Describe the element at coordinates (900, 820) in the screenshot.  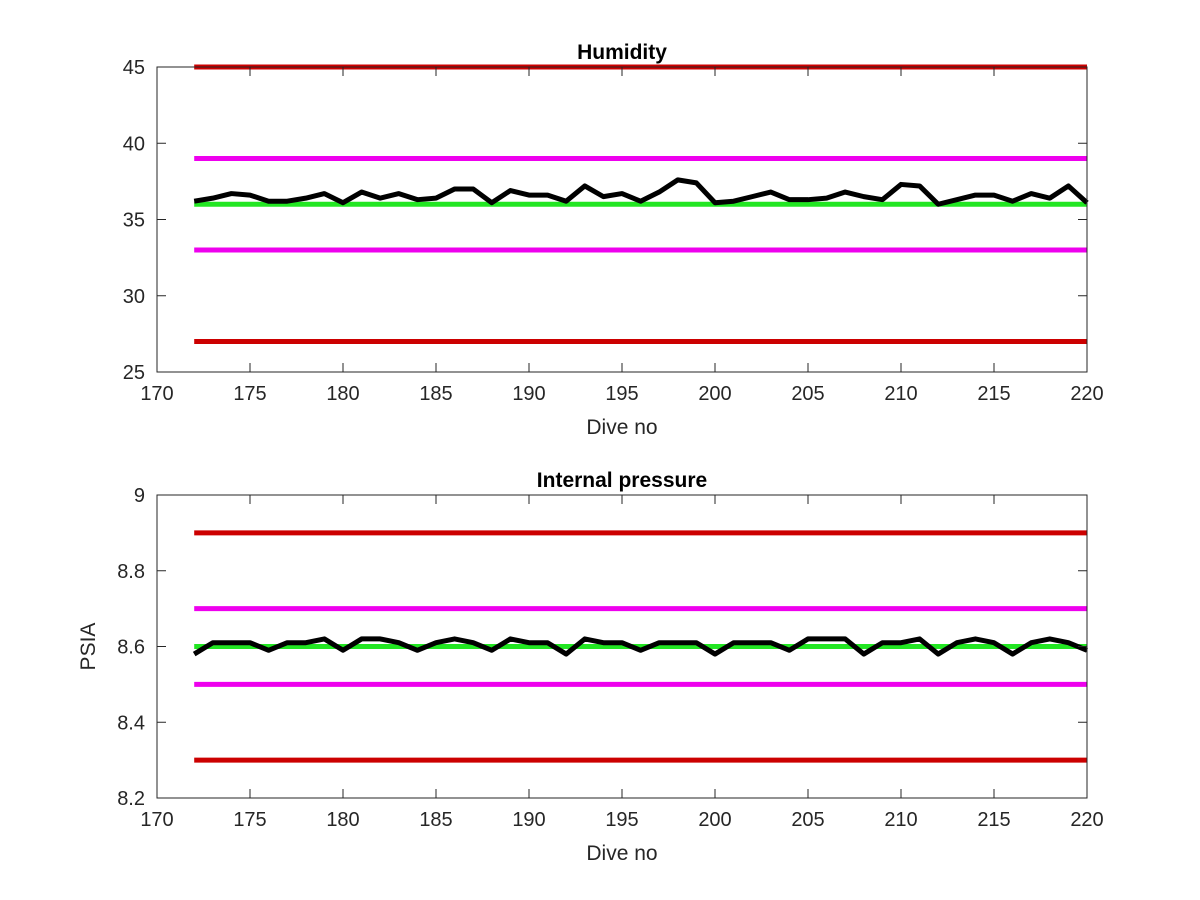
I see `pressure-x-tick-label: 210` at that location.